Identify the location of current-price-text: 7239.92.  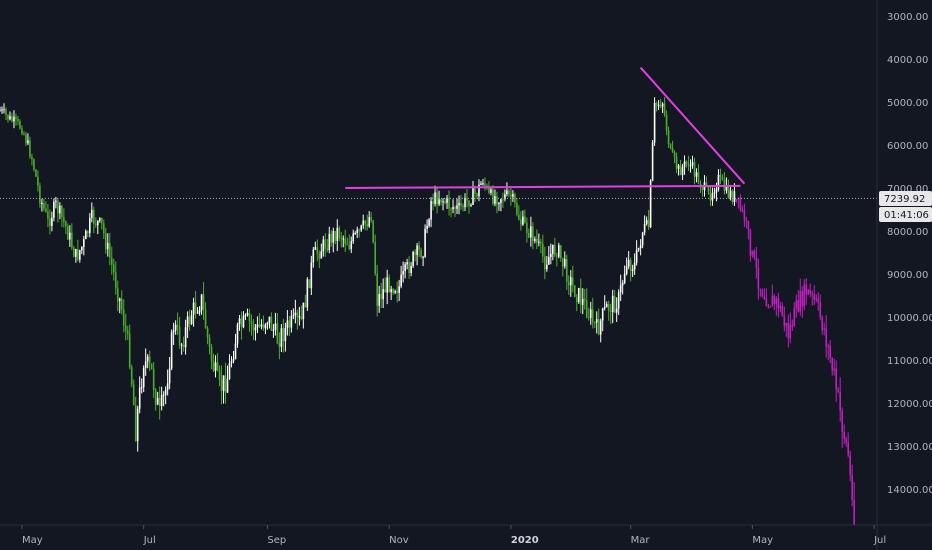
(904, 199).